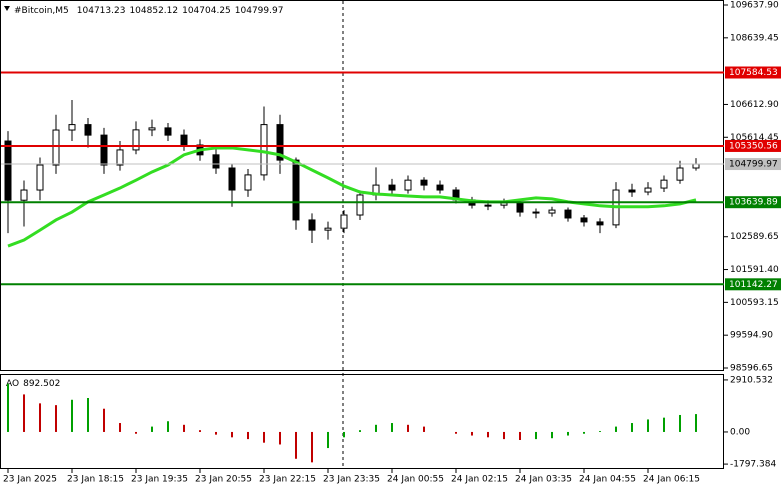  I want to click on y-tick-label: 105614.45, so click(754, 138).